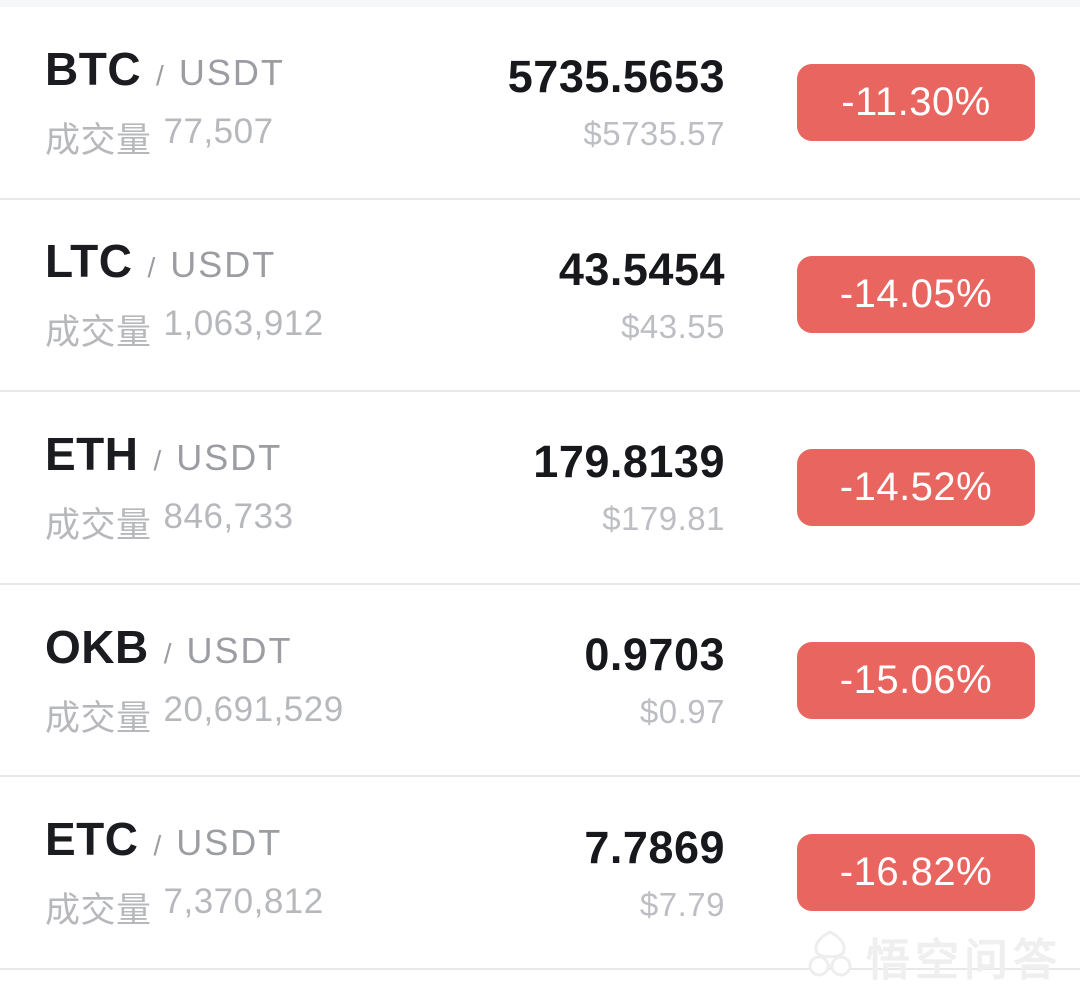 This screenshot has height=988, width=1080. I want to click on status-bar-strip, so click(540, 3).